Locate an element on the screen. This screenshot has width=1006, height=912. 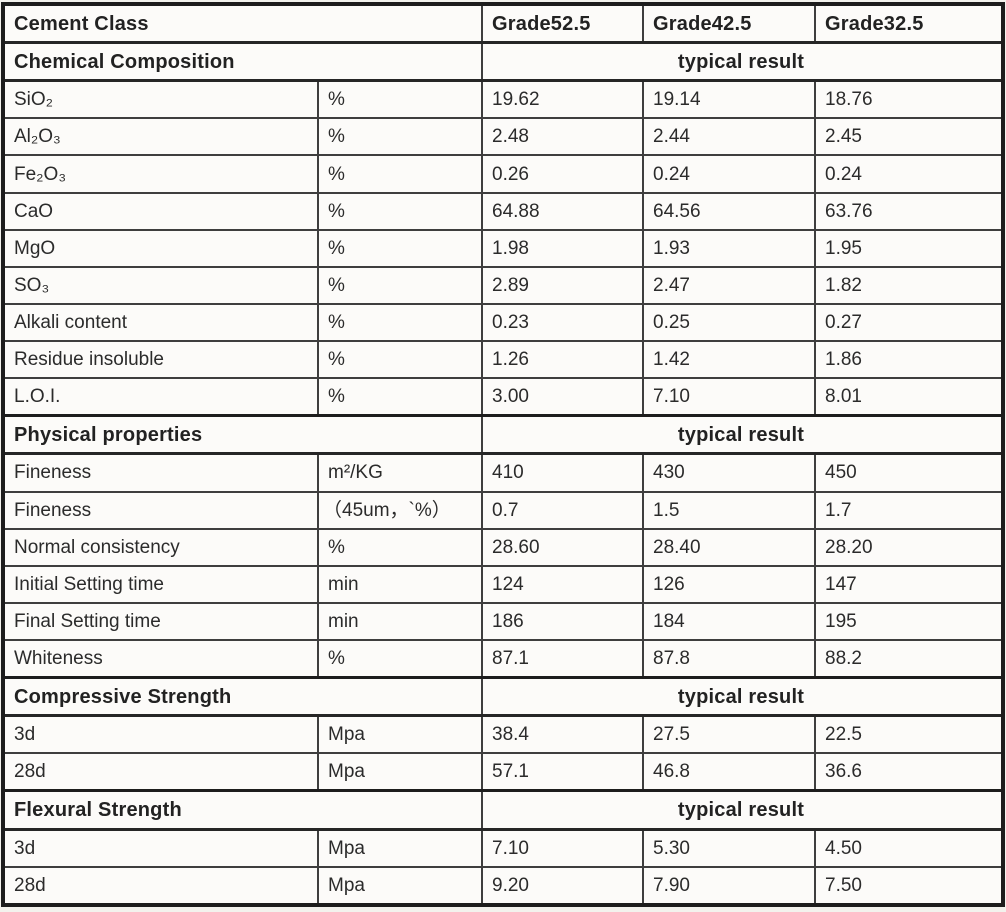
property-name-cell: Fineness is located at coordinates (160, 472).